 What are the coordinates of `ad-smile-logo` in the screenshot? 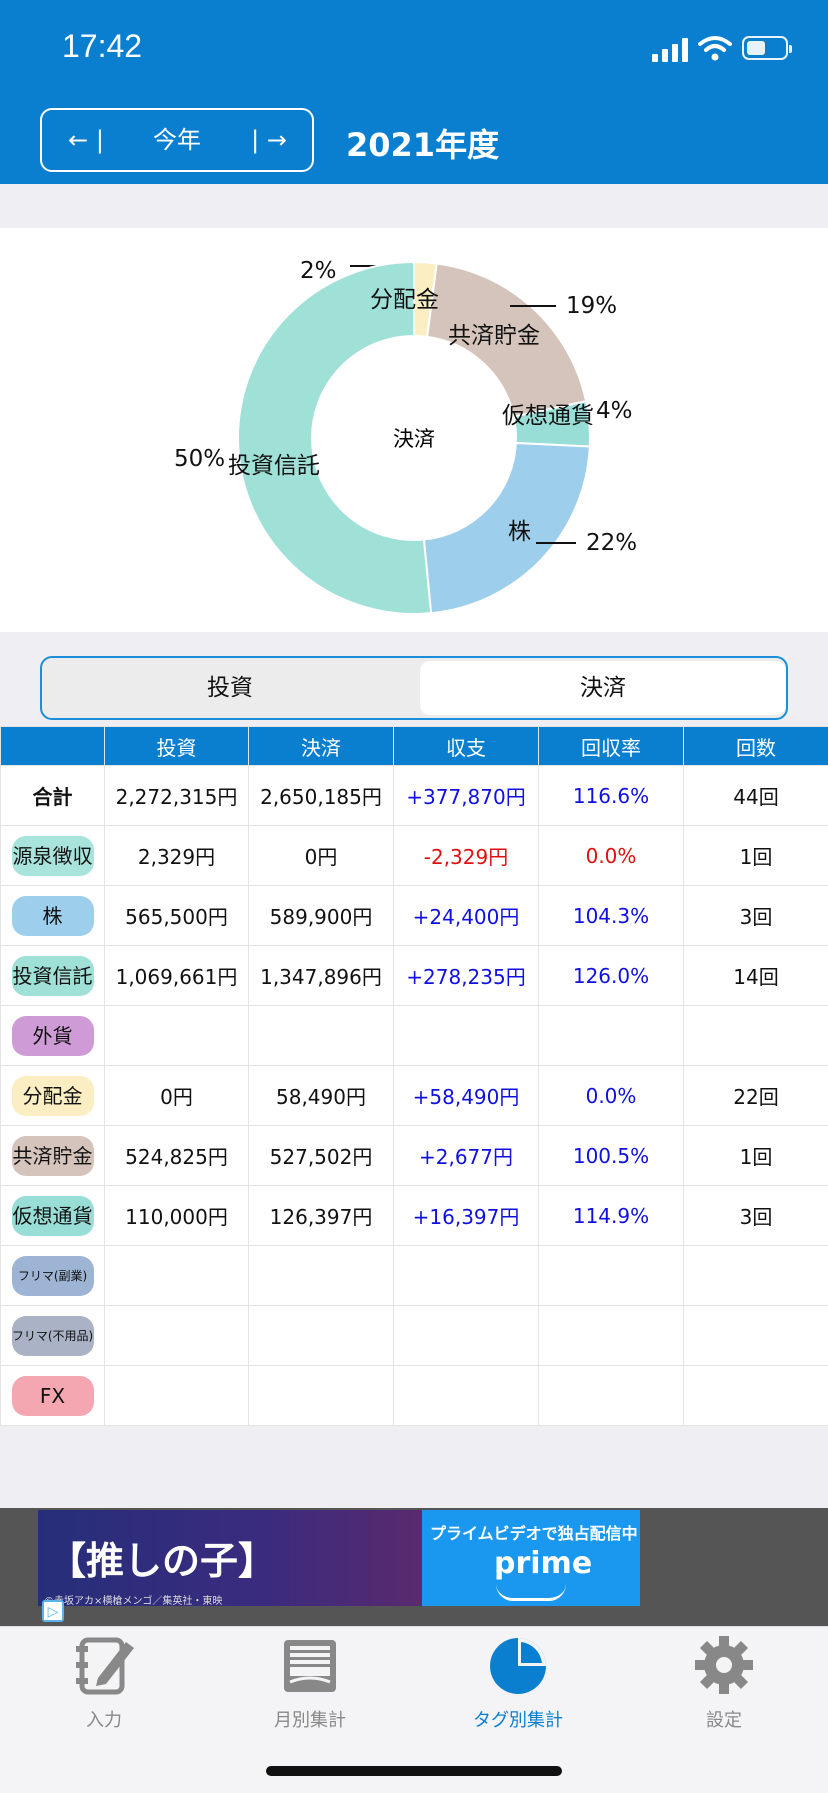 It's located at (531, 1592).